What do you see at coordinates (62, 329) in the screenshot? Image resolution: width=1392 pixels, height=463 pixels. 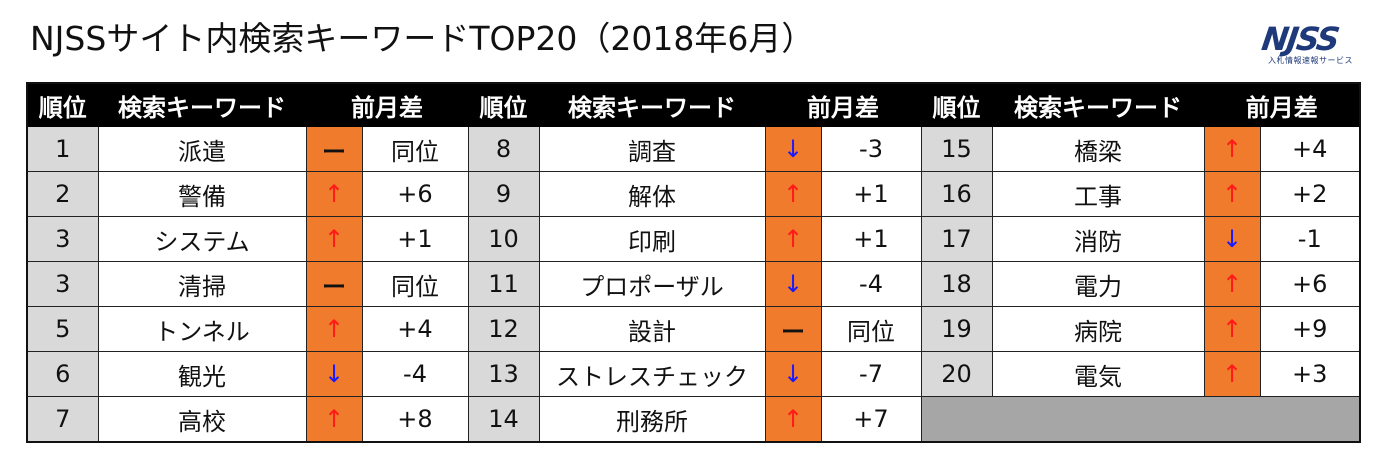 I see `rank-cell: 5` at bounding box center [62, 329].